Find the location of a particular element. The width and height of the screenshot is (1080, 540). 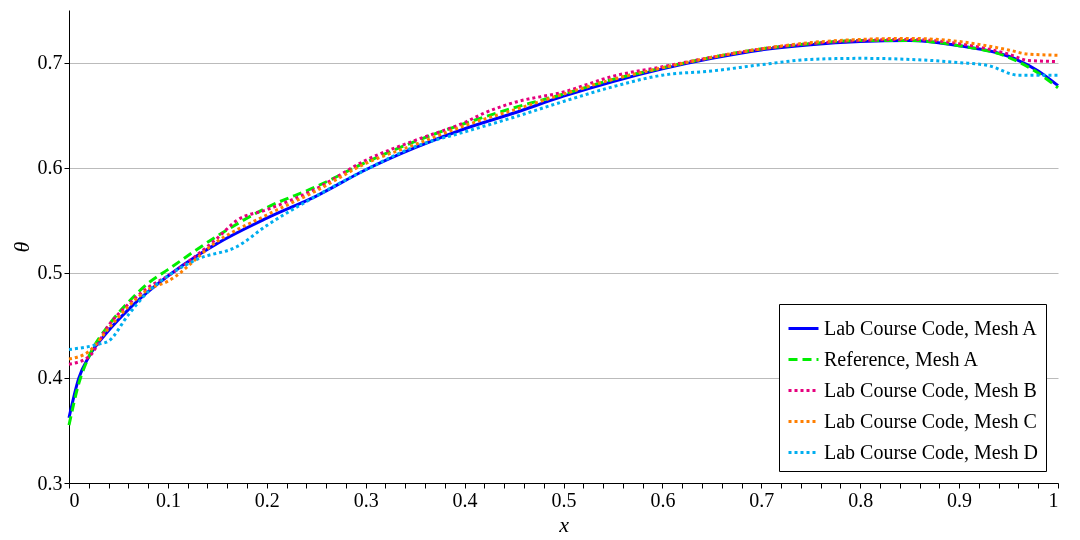

x-tick-label: 0.2 is located at coordinates (267, 499).